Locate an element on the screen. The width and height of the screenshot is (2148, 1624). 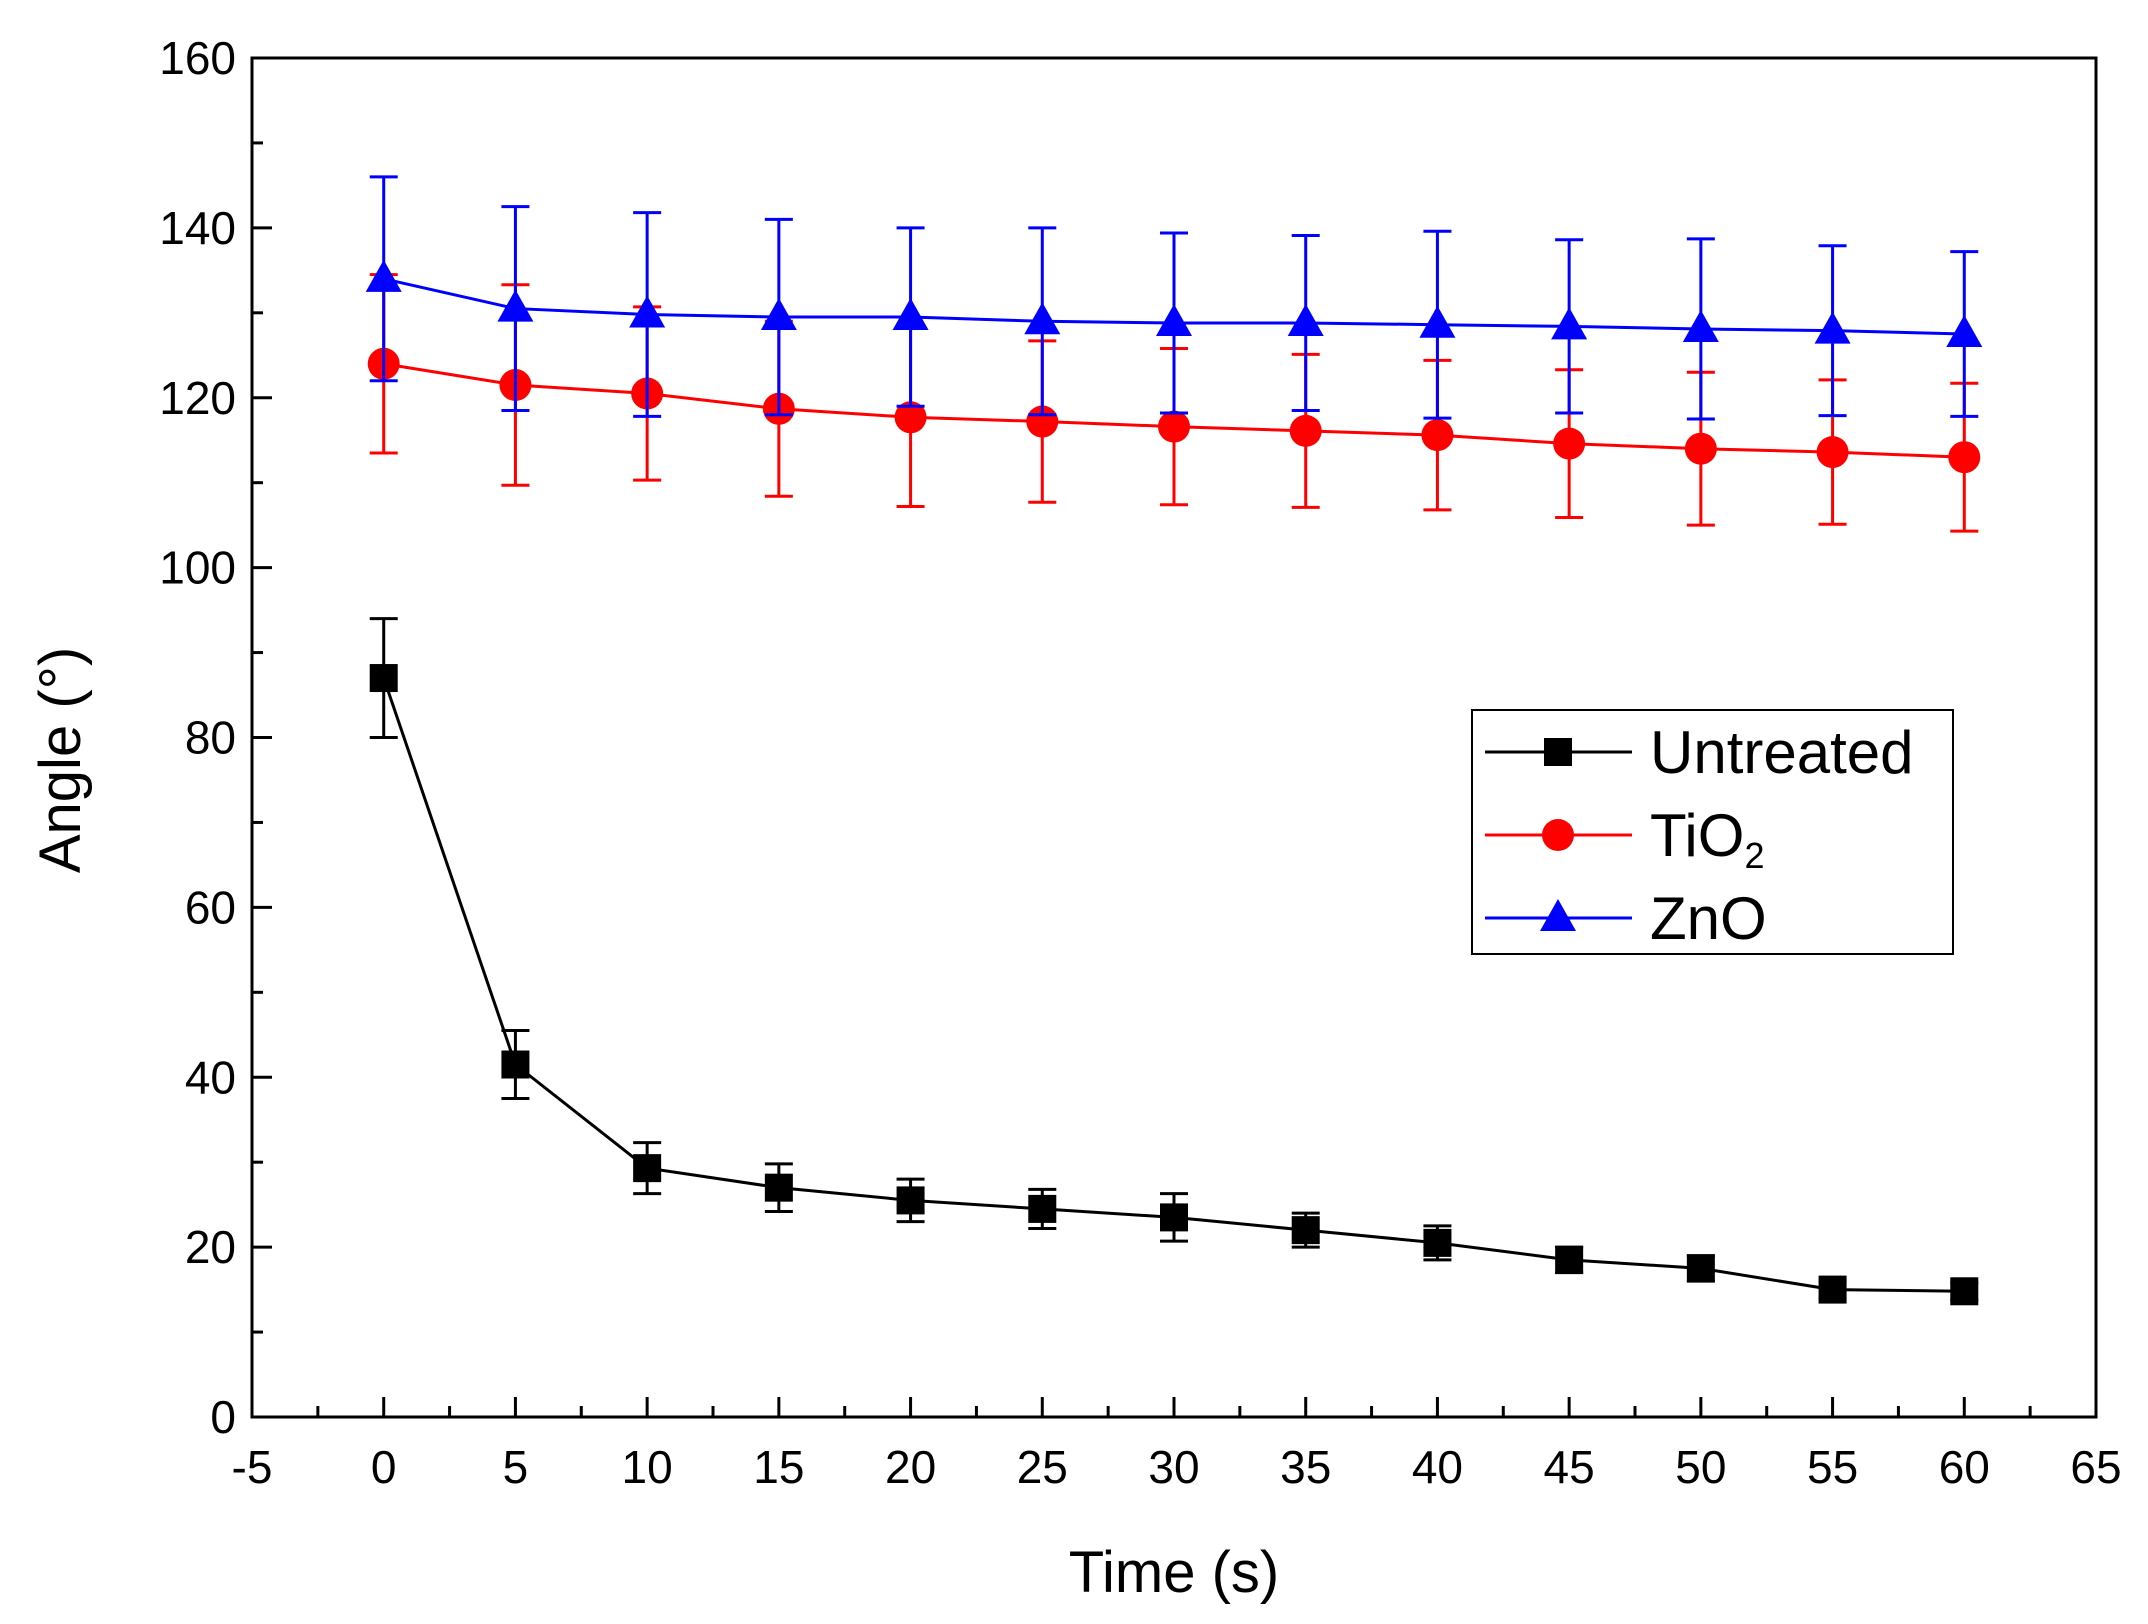
y-tick-label: 0 is located at coordinates (223, 1417).